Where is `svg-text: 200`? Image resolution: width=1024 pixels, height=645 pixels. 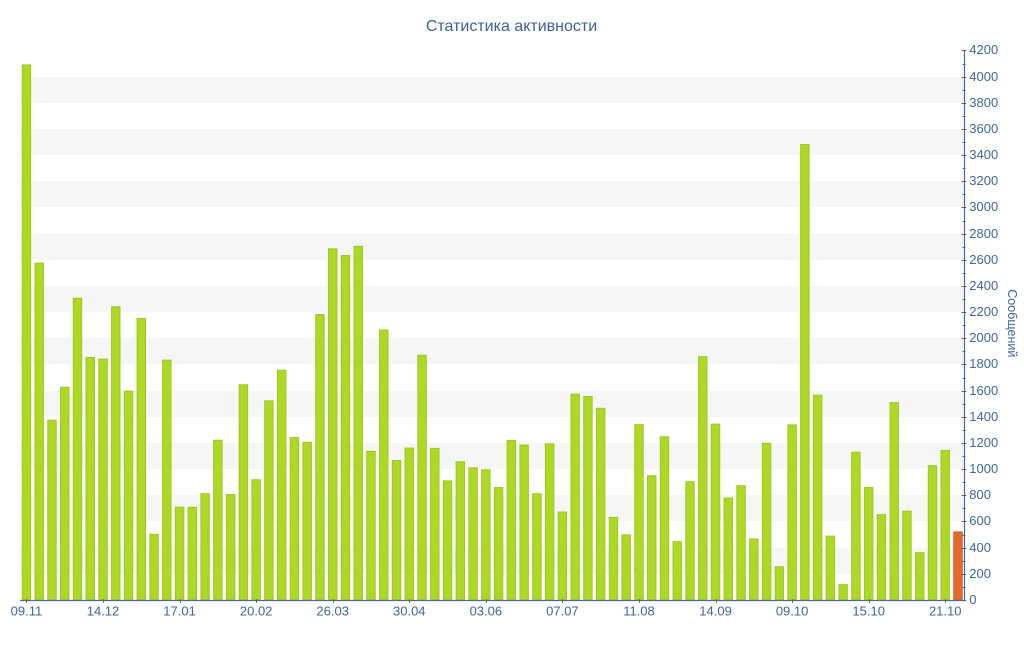
svg-text: 200 is located at coordinates (980, 573).